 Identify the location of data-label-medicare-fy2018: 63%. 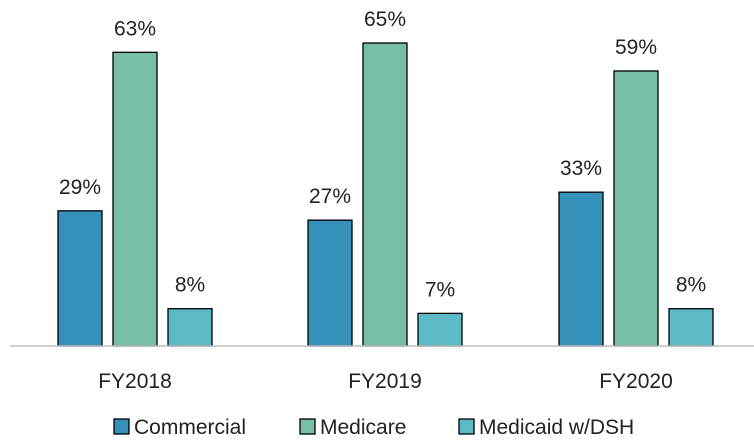
(135, 28).